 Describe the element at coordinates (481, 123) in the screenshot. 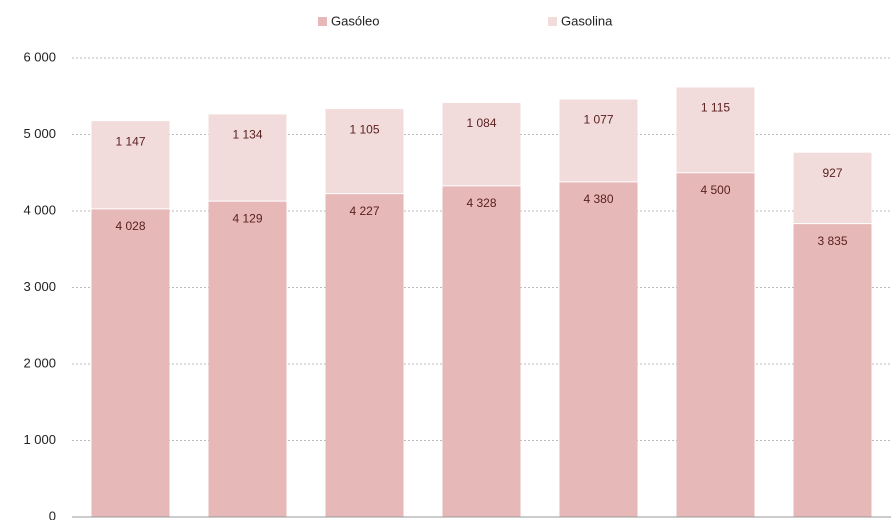

I see `value-label: 1 084` at that location.